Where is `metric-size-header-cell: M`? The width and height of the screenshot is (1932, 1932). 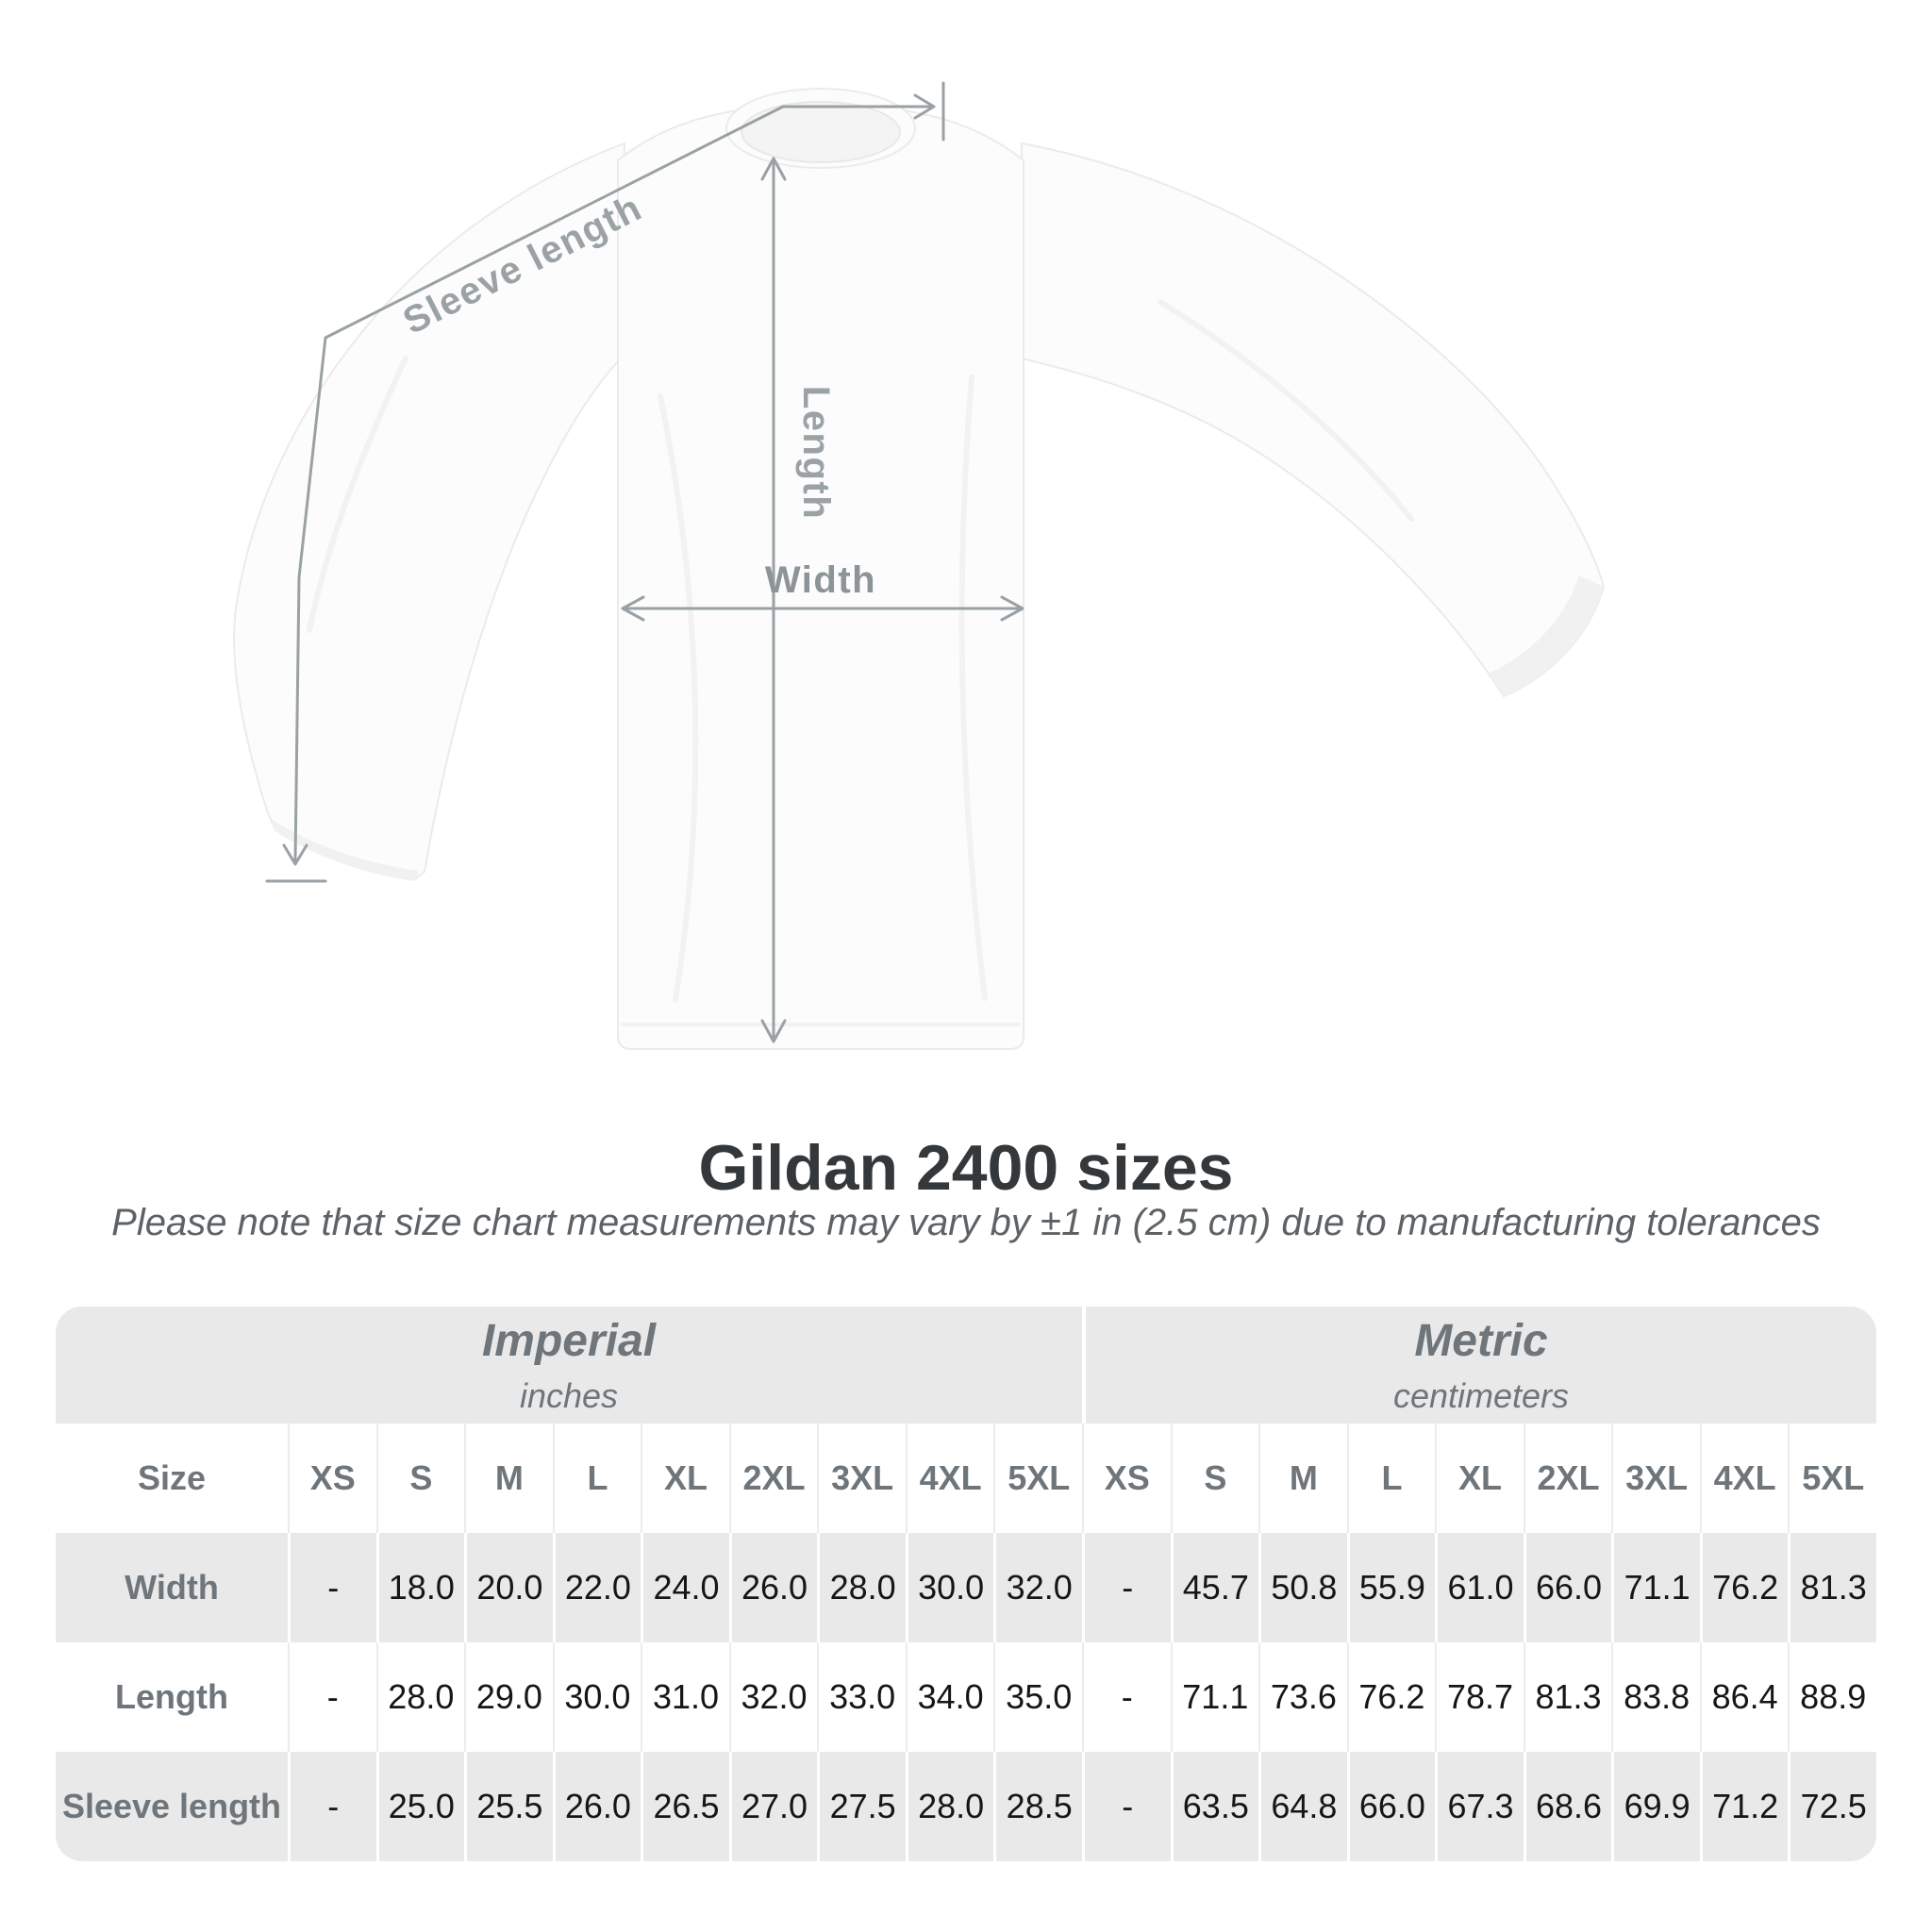
metric-size-header-cell: M is located at coordinates (1302, 1478).